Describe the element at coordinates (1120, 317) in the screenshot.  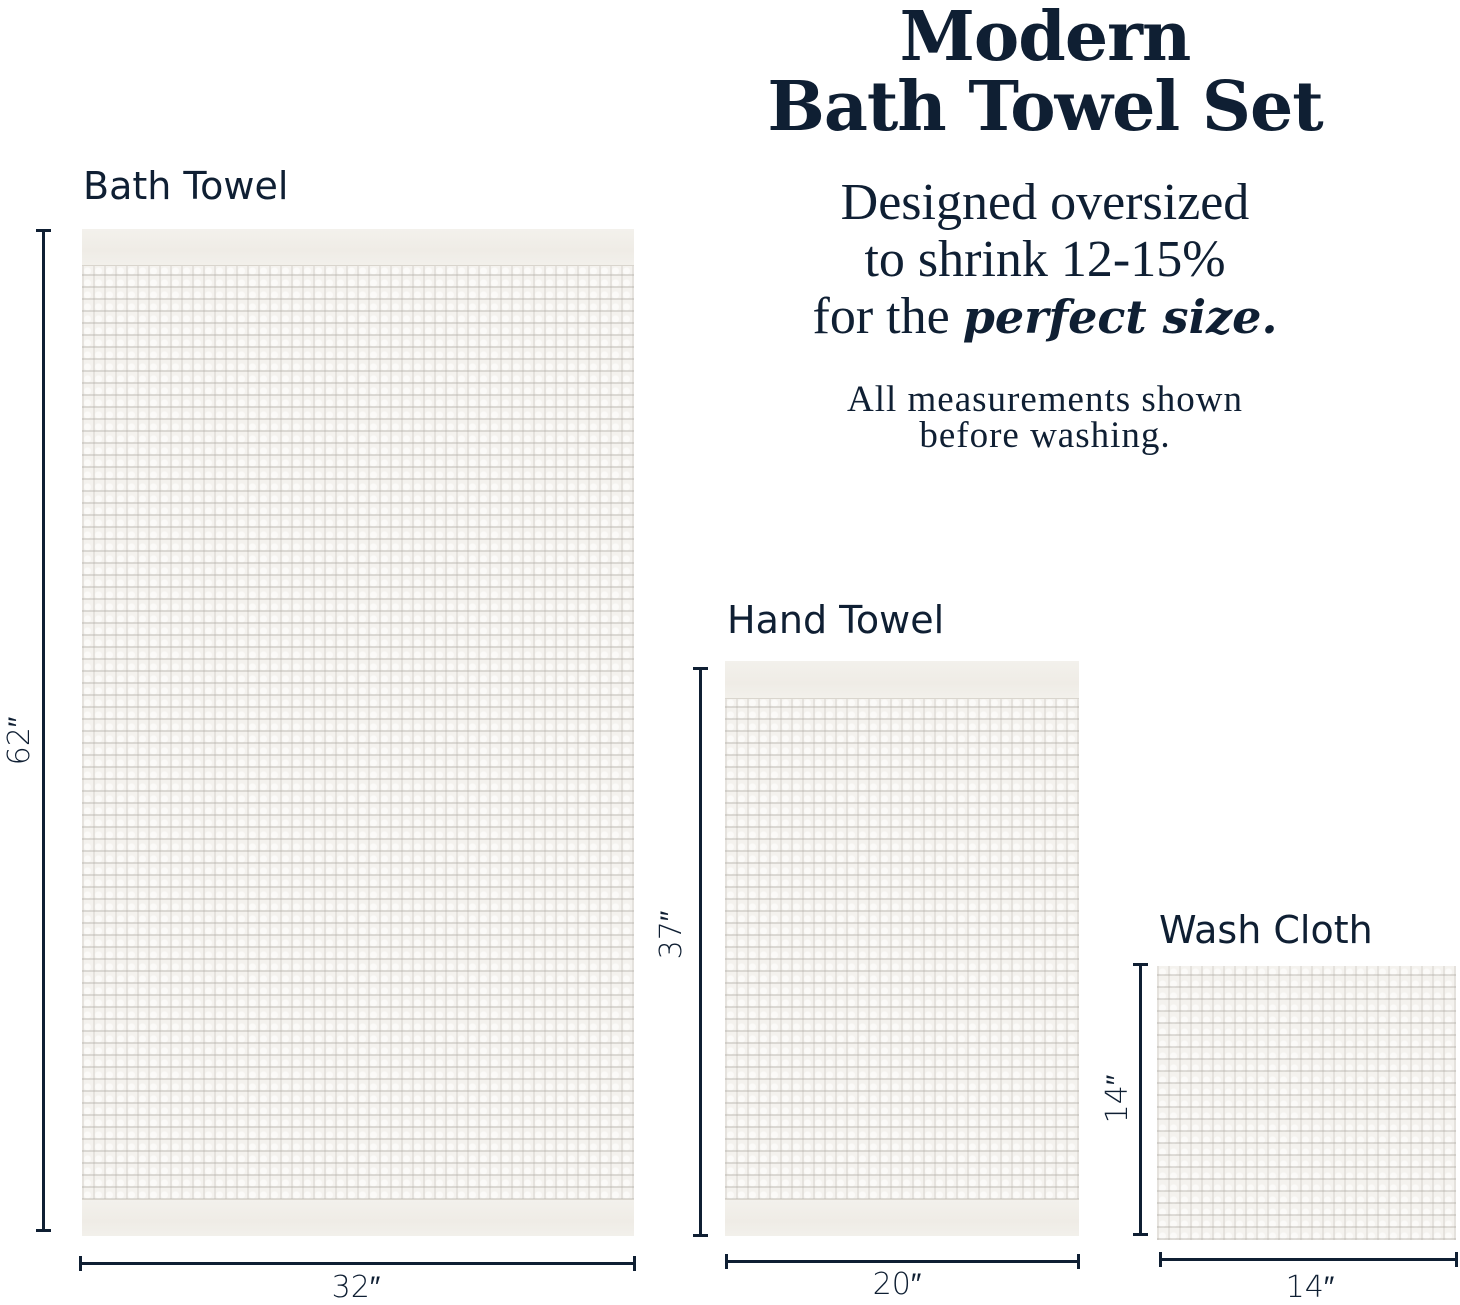
I see `subtitle-emphasis: perfect size.` at that location.